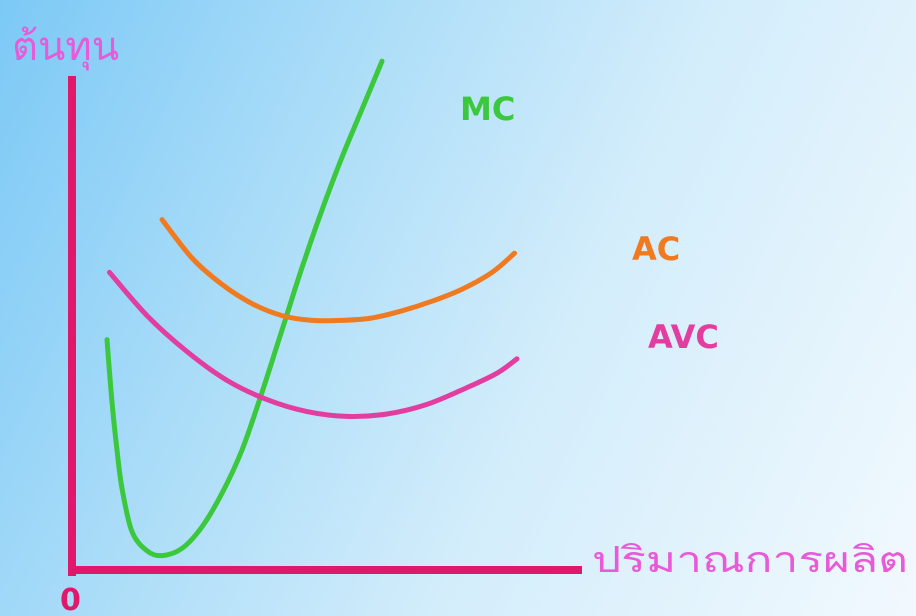  I want to click on x-axis-label: ปริมาณการผลิต, so click(750, 560).